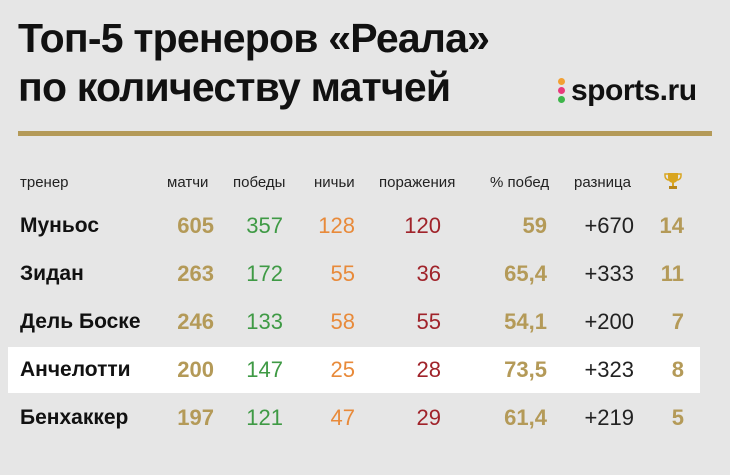  Describe the element at coordinates (264, 369) in the screenshot. I see `wins-value: 147` at that location.